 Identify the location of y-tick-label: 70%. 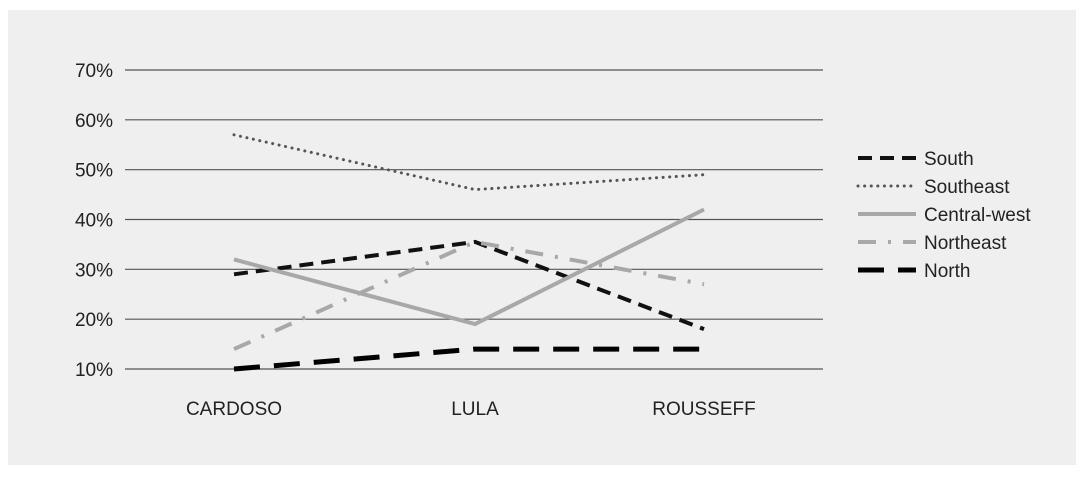
(94, 71).